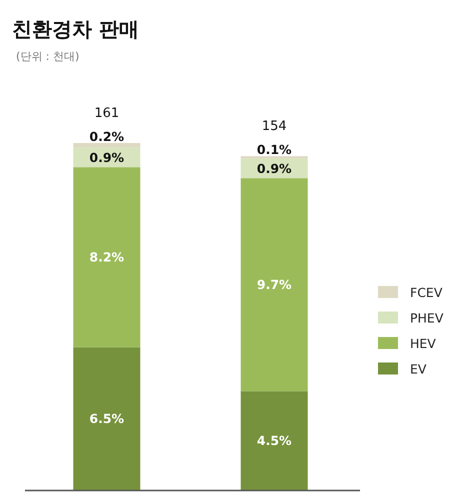 The image size is (471, 500). I want to click on data-label: 0.2%, so click(107, 136).